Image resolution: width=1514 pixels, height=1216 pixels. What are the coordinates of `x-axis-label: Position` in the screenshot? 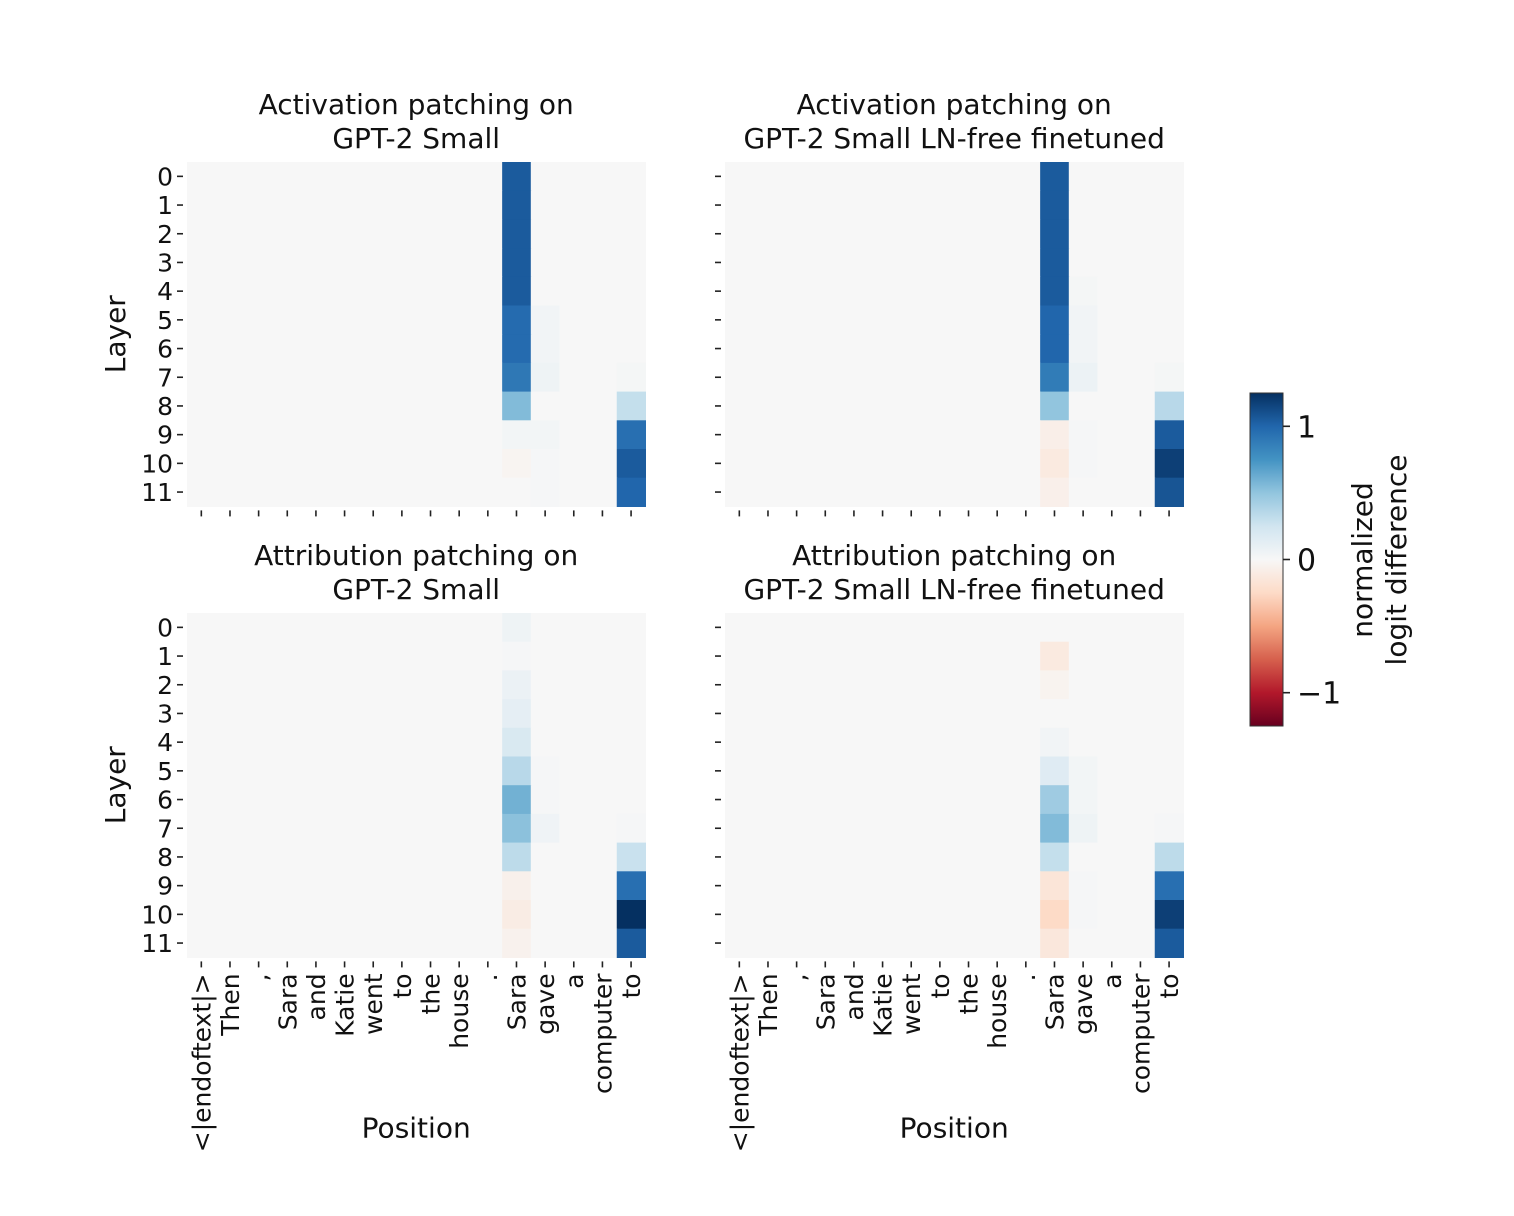 It's located at (954, 1127).